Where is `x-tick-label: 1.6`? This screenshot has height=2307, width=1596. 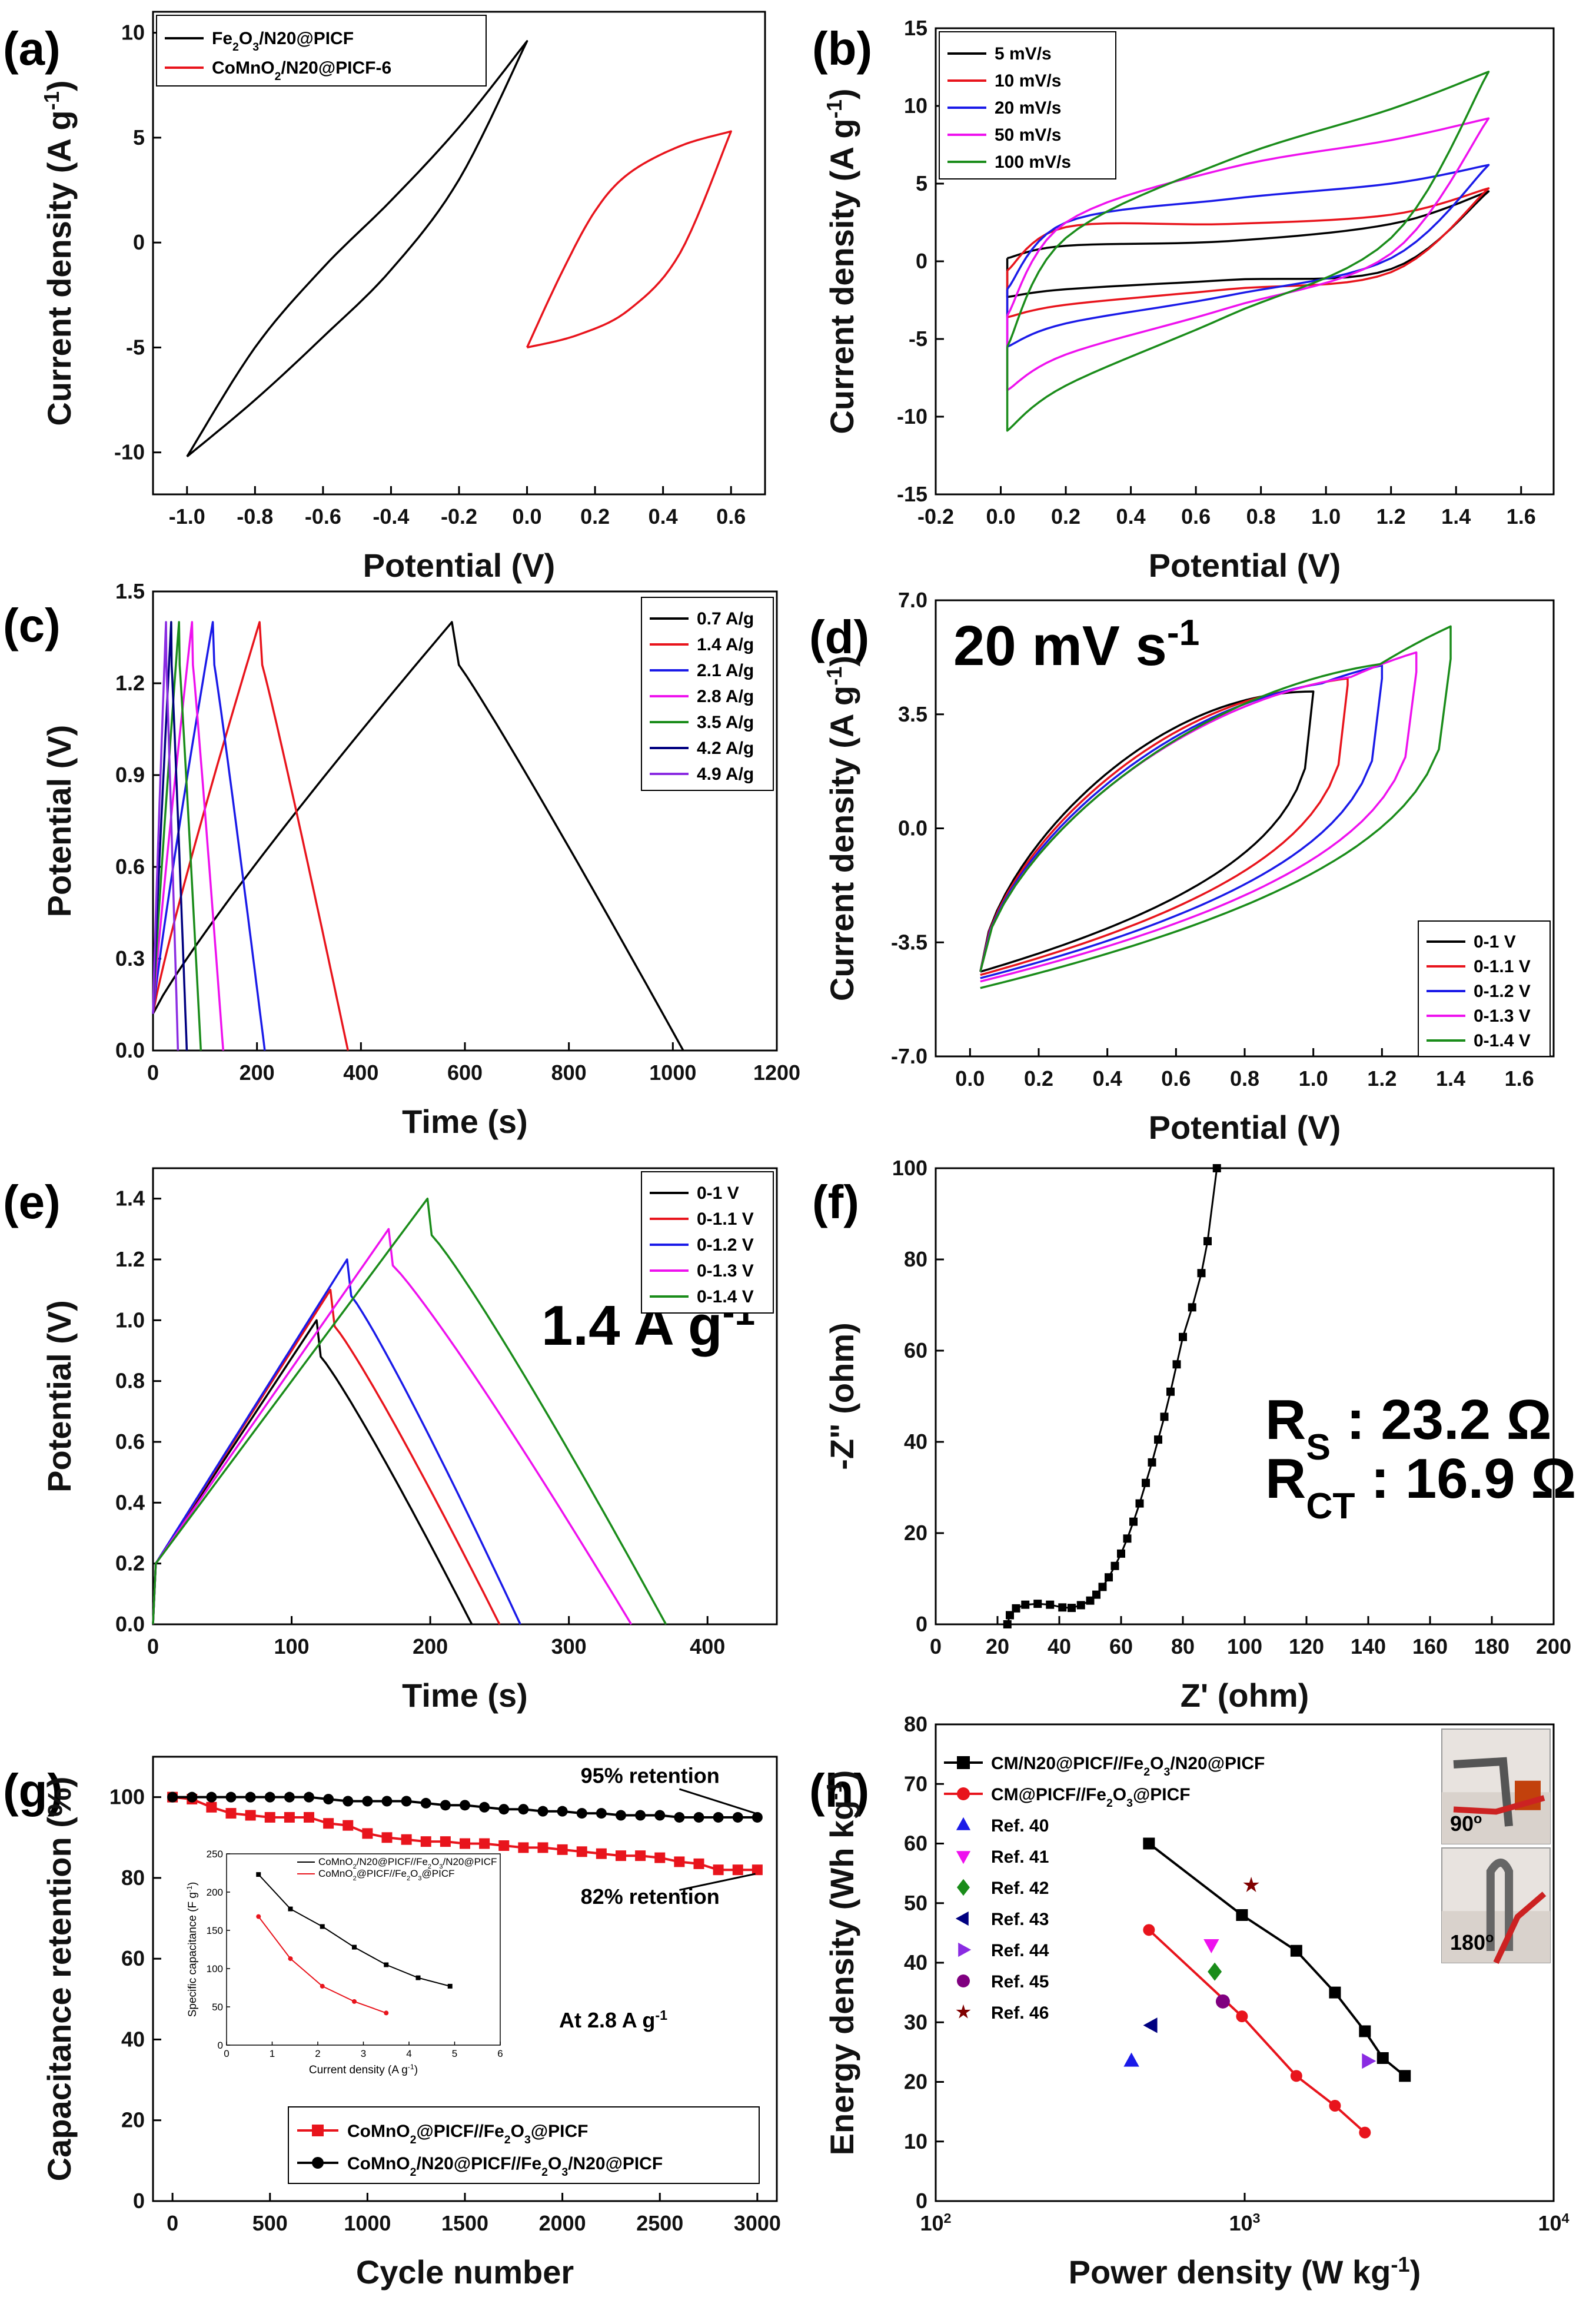 x-tick-label: 1.6 is located at coordinates (1519, 1078).